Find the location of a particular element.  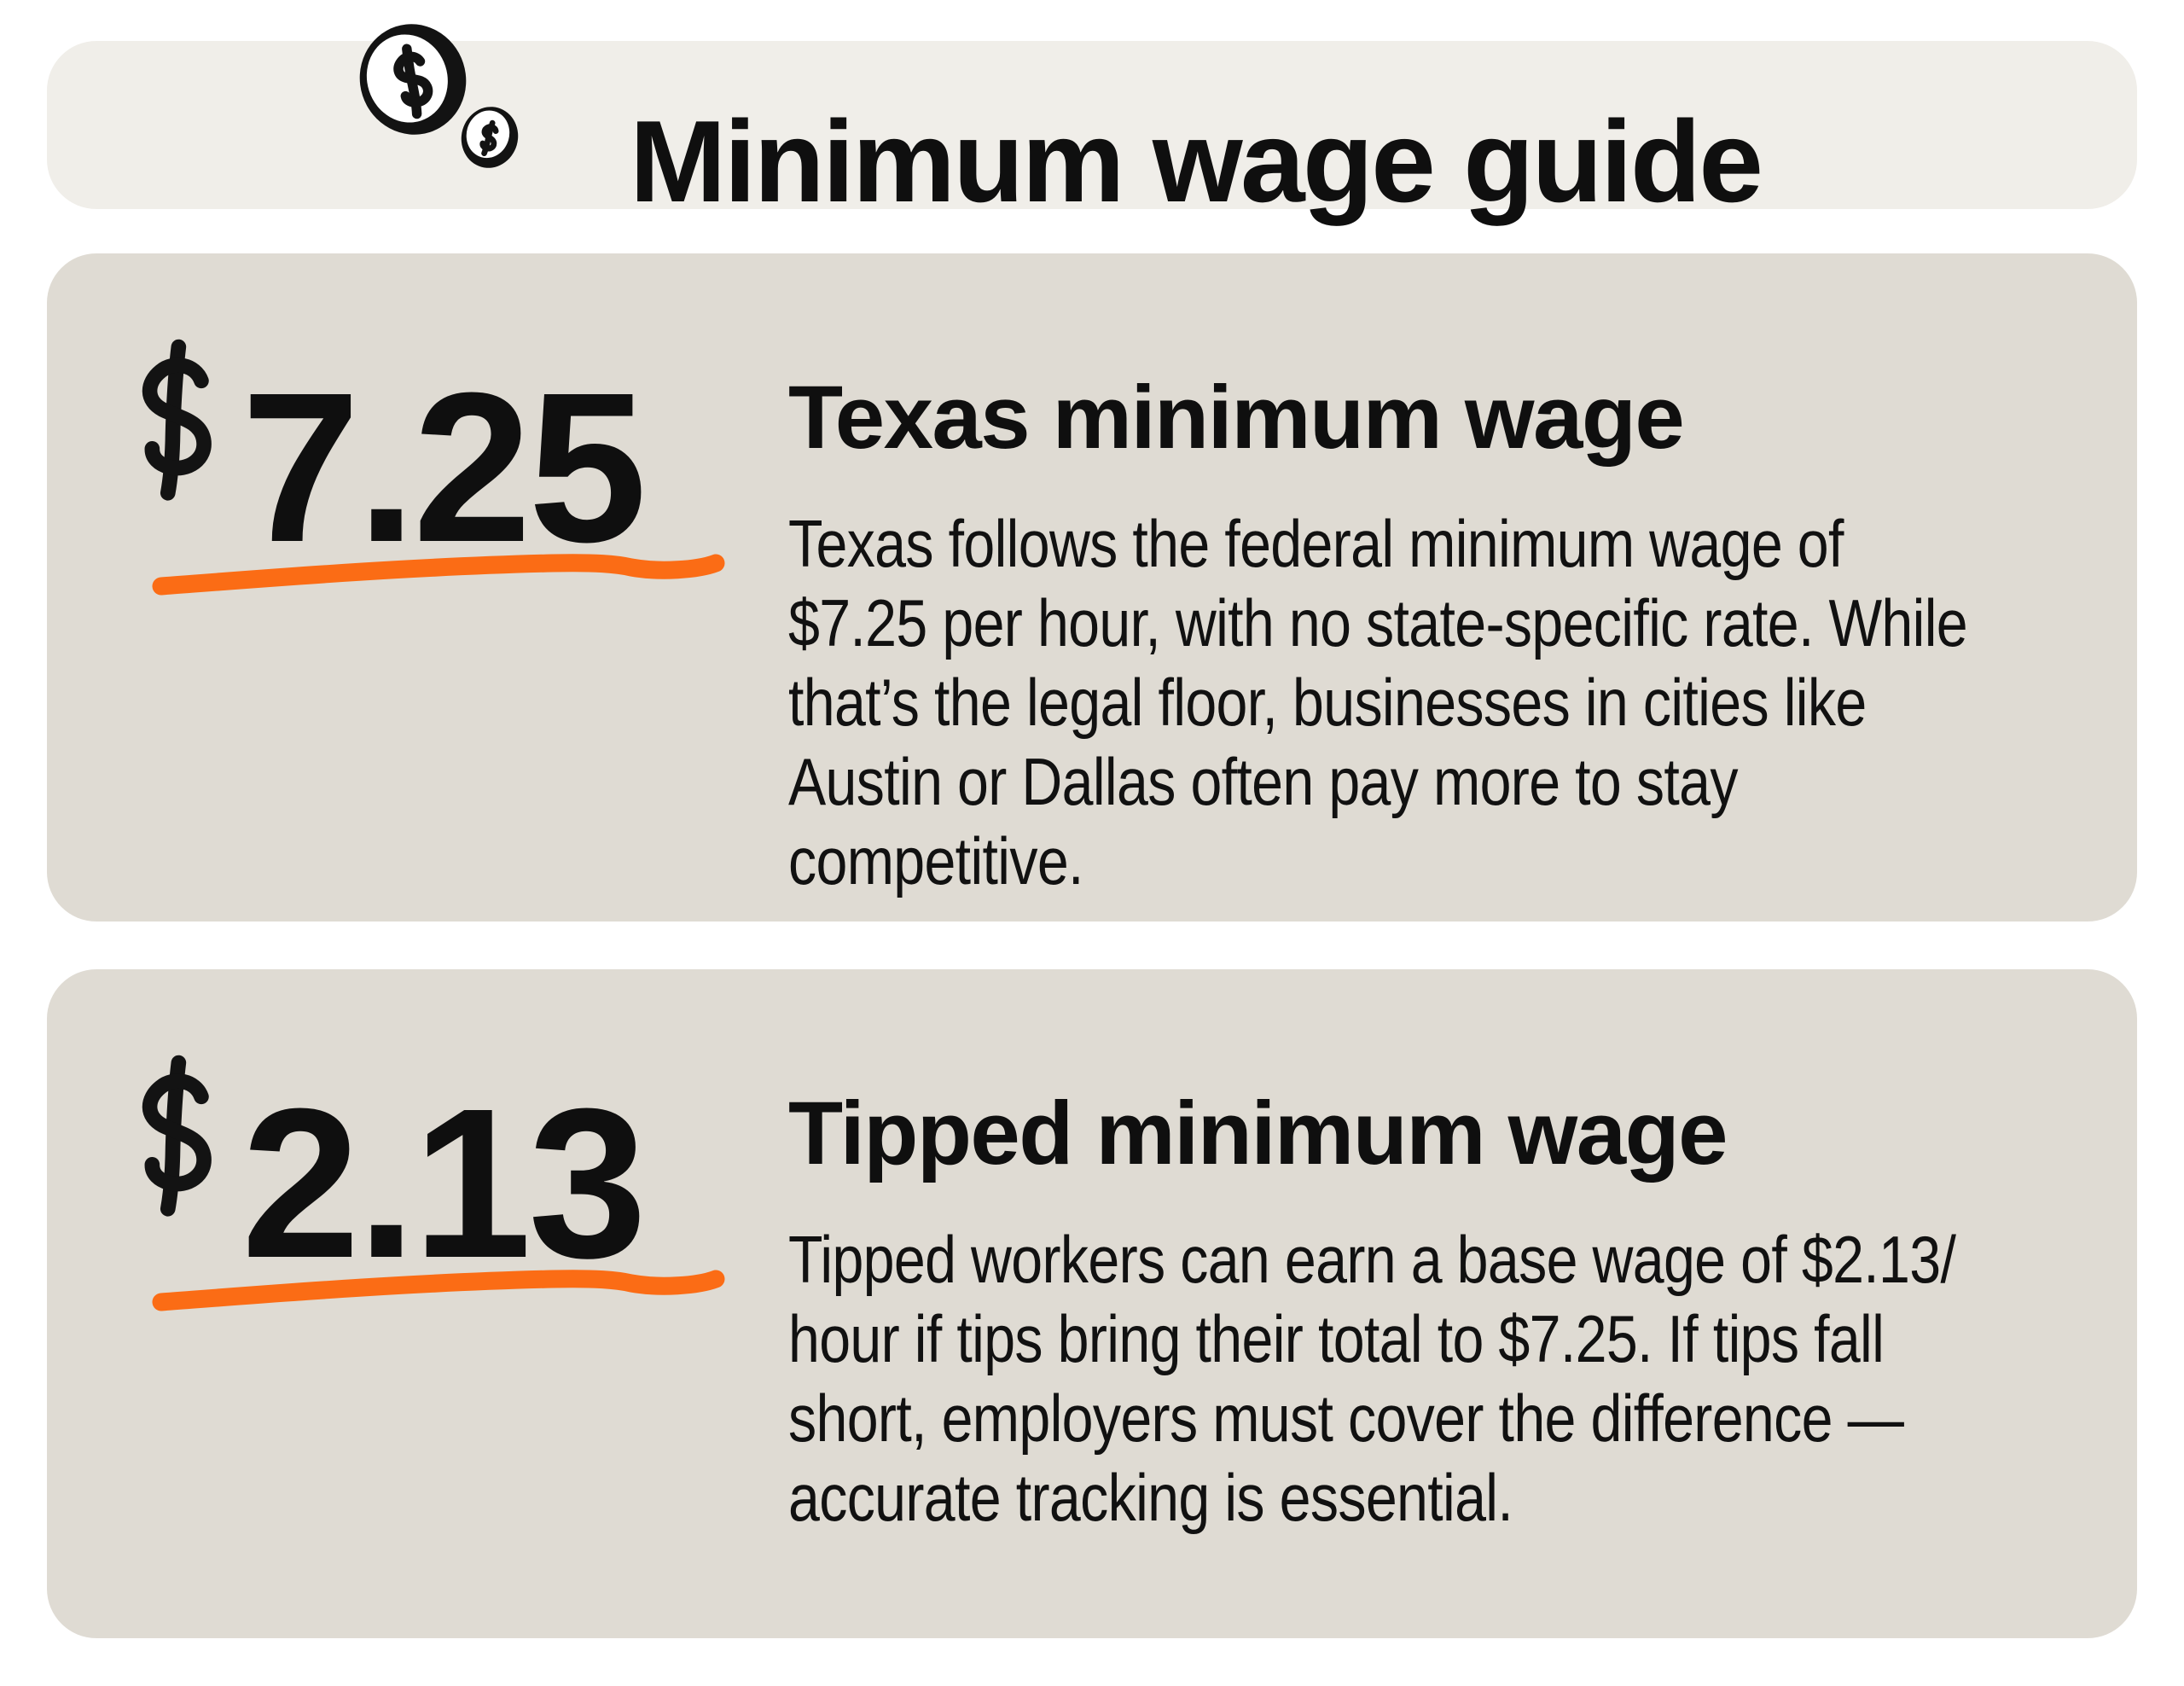

amount-value: 2.13 is located at coordinates (444, 1183).